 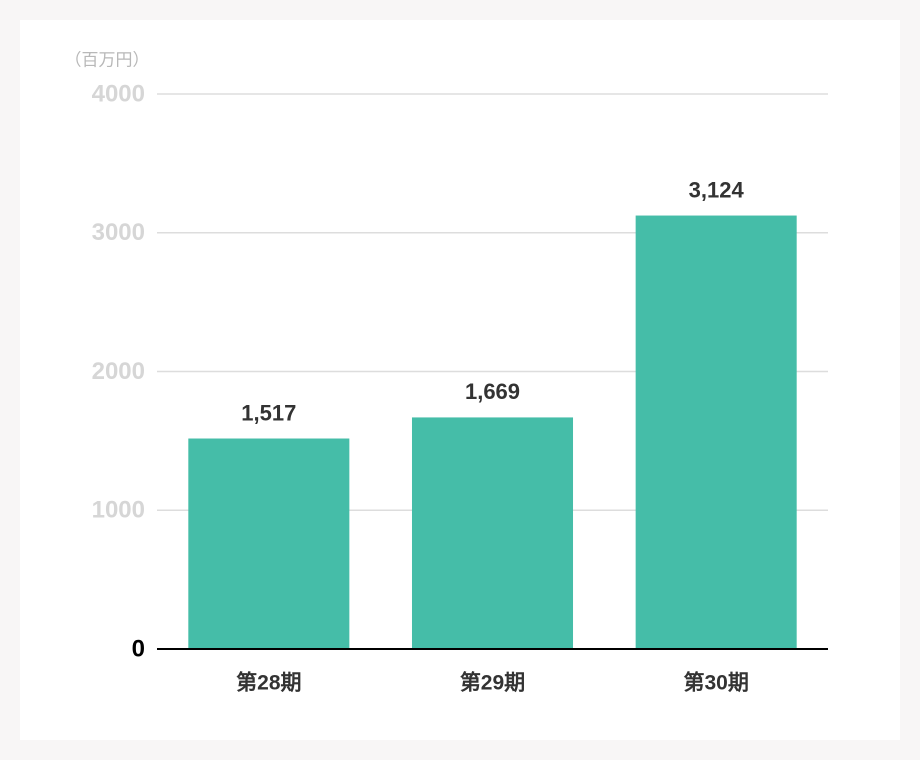 What do you see at coordinates (717, 189) in the screenshot?
I see `value-label: 3,124` at bounding box center [717, 189].